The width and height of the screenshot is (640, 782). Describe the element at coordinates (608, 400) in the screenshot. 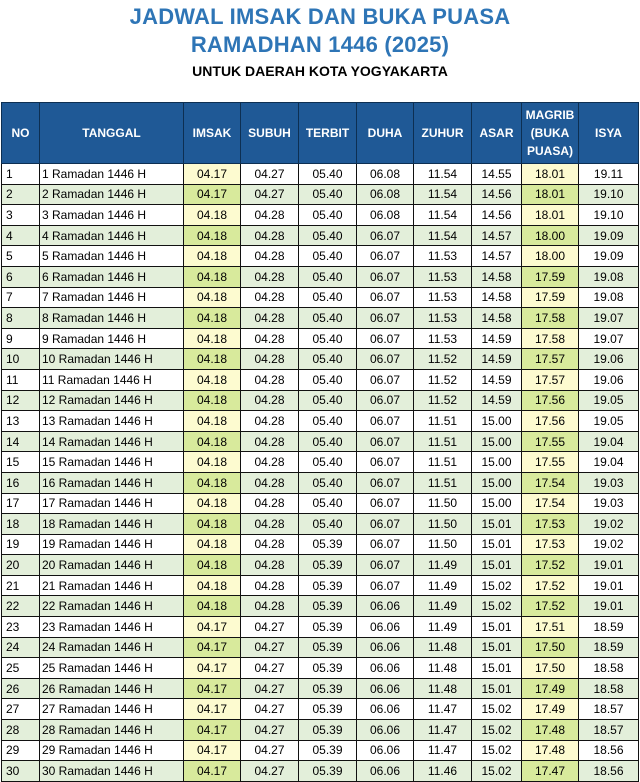

I see `cell-isya: 19.05` at that location.